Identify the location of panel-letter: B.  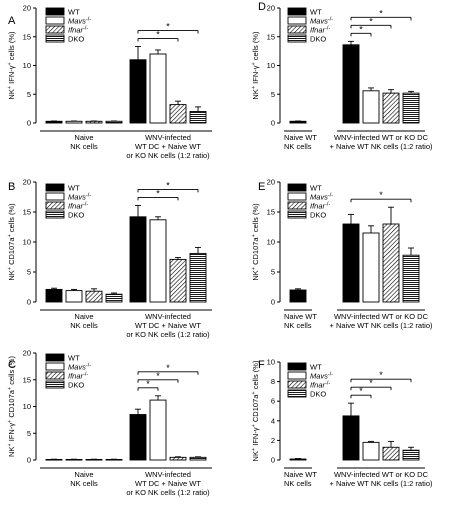
(11, 187).